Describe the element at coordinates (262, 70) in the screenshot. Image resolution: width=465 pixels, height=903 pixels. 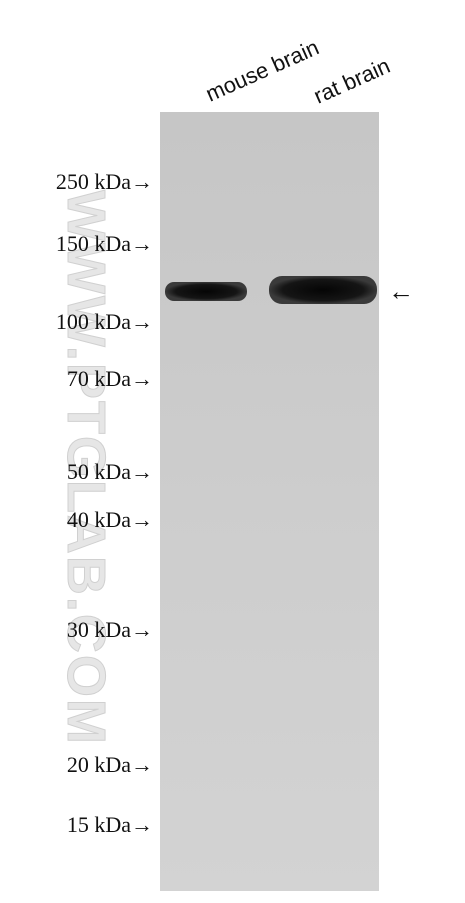
I see `lane-label: mouse brain` at that location.